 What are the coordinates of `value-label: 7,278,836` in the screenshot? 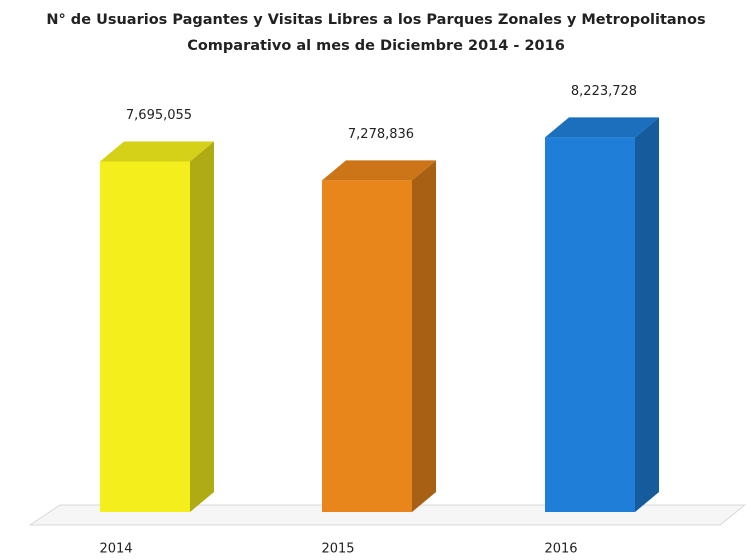 It's located at (381, 134).